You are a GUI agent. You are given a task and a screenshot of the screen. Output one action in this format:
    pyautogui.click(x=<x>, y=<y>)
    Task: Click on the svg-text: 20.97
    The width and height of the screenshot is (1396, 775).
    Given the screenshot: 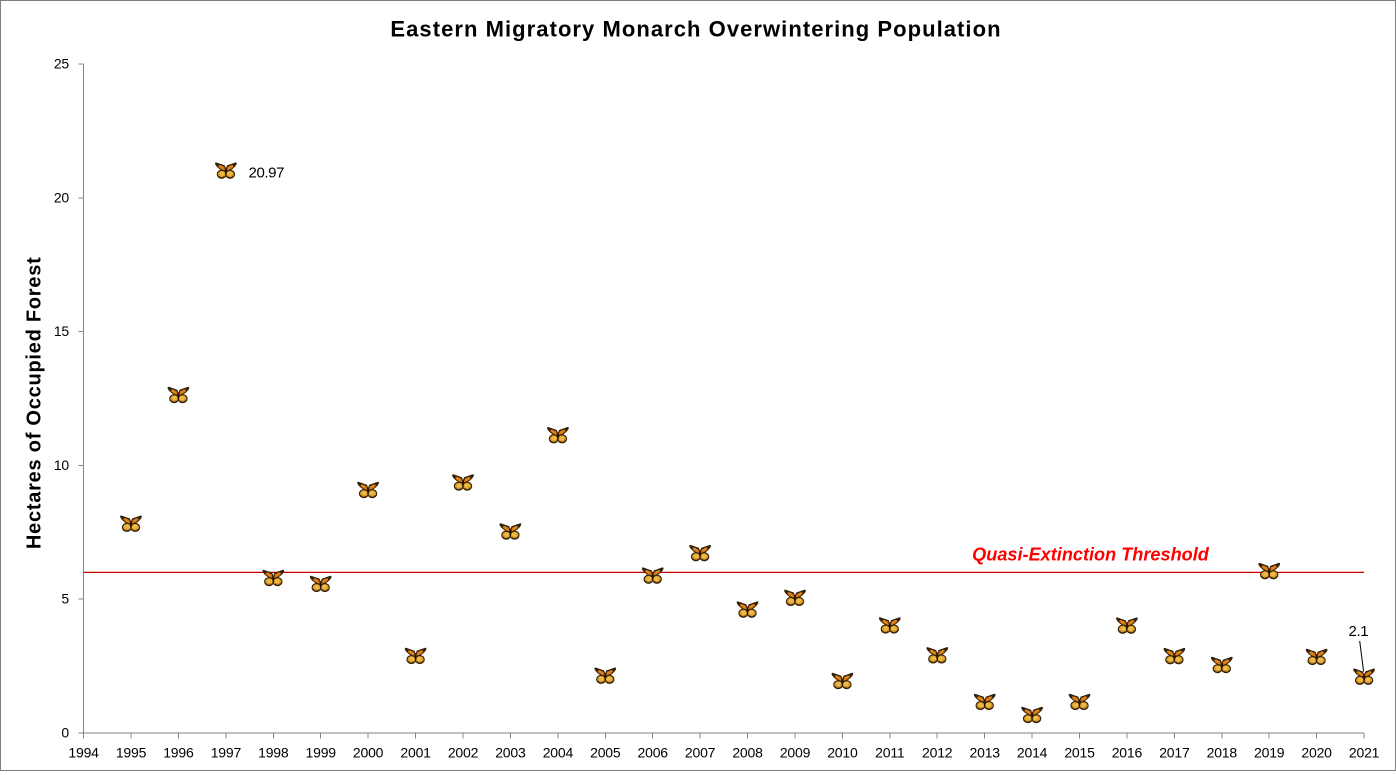 What is the action you would take?
    pyautogui.click(x=267, y=173)
    